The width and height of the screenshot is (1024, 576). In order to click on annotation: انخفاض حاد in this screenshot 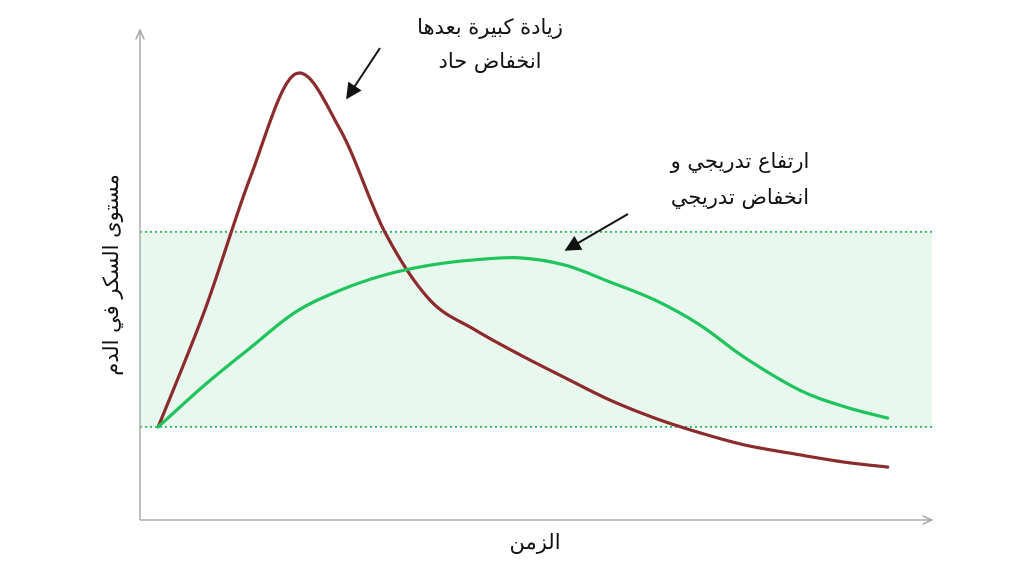, I will do `click(489, 61)`.